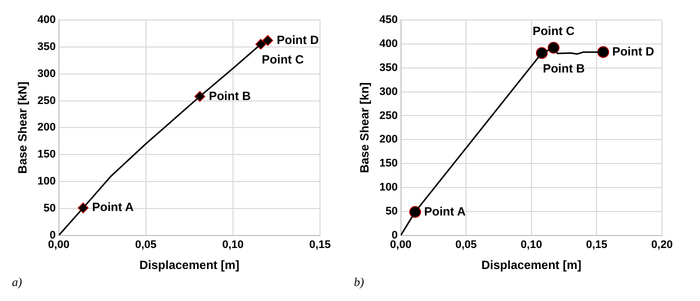 Image resolution: width=700 pixels, height=301 pixels. I want to click on text: a), so click(17, 282).